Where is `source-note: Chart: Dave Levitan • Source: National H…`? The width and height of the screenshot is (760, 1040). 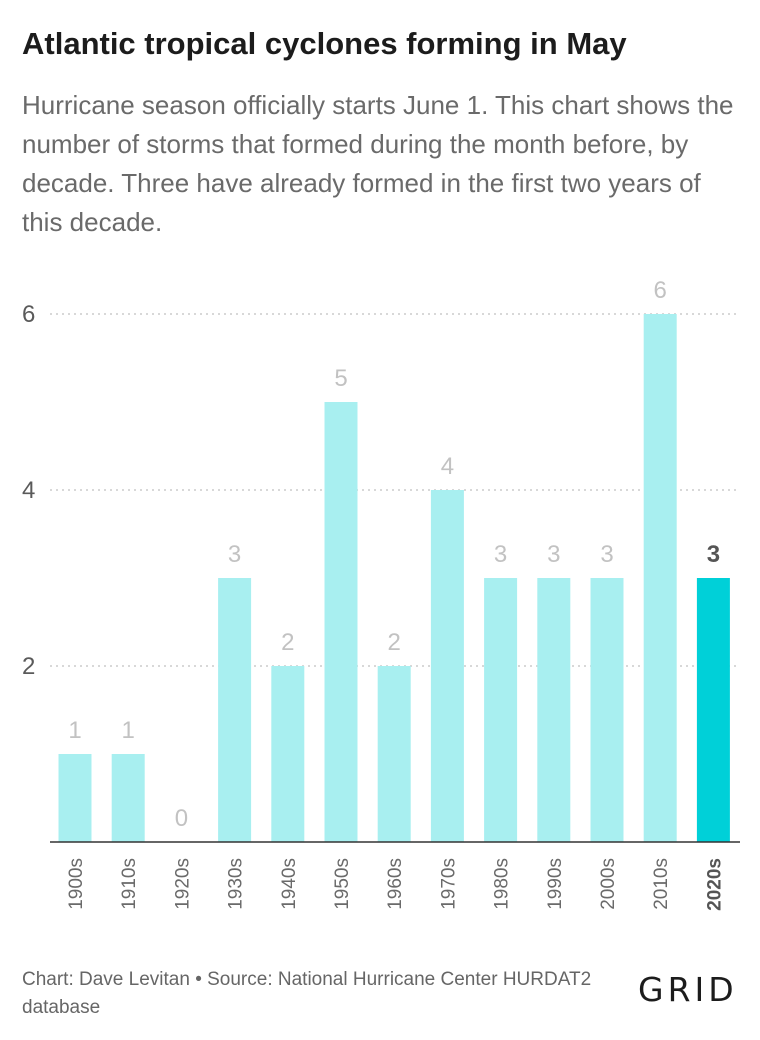
source-note: Chart: Dave Levitan • Source: National H… is located at coordinates (307, 993).